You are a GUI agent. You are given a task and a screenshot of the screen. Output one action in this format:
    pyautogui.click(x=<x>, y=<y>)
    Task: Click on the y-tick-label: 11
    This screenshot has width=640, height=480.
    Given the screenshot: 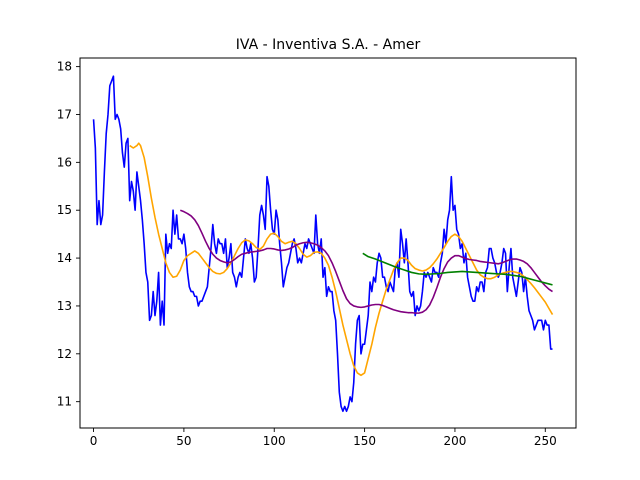 What is the action you would take?
    pyautogui.click(x=64, y=402)
    